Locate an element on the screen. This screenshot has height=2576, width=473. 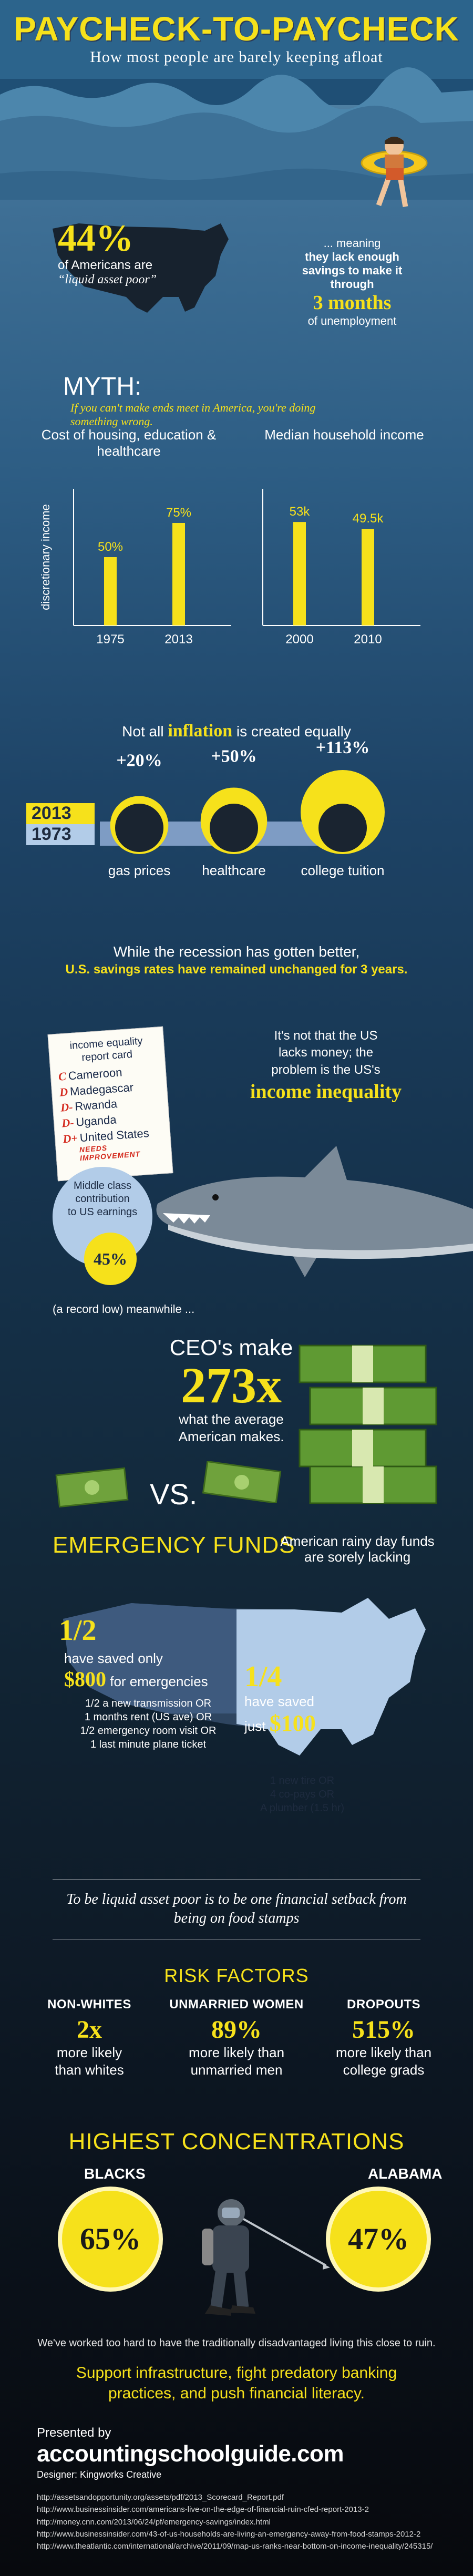
data-label: +113% is located at coordinates (343, 747).